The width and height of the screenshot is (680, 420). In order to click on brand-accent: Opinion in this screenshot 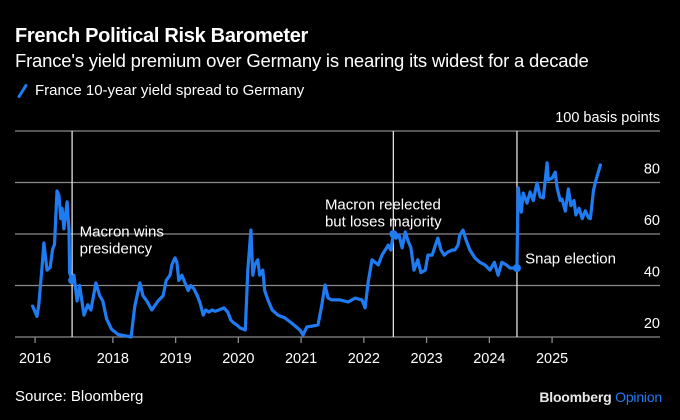, I will do `click(638, 397)`.